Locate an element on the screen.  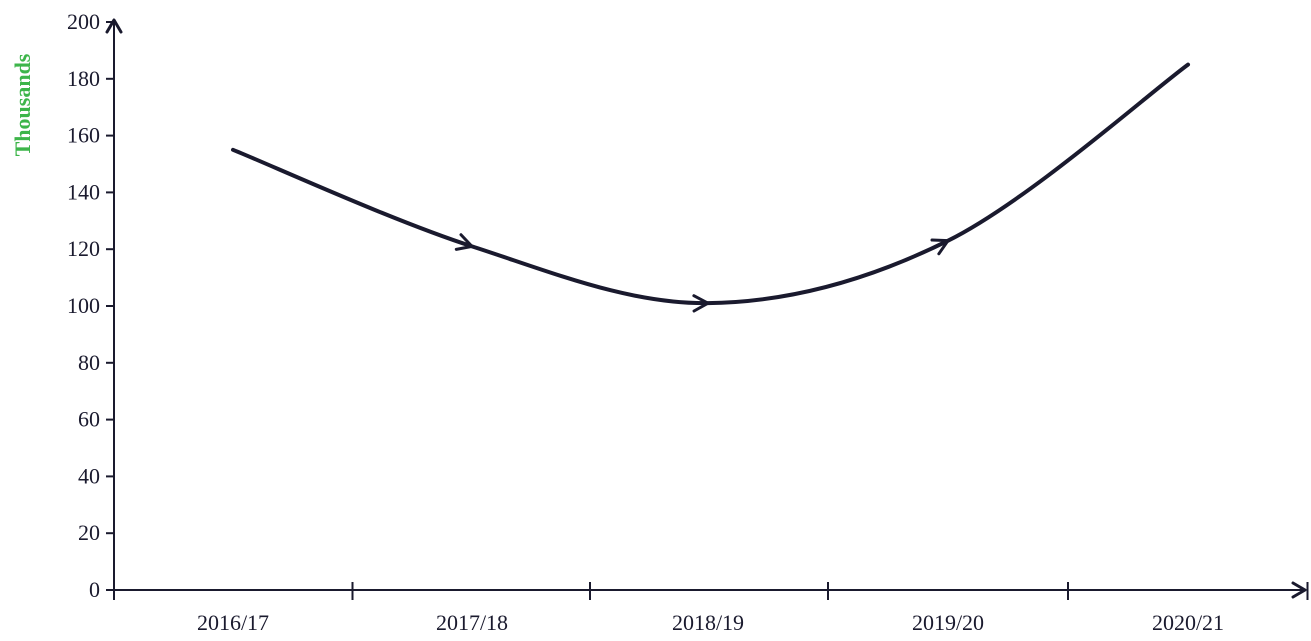
y-tick-label: 100 is located at coordinates (83, 305).